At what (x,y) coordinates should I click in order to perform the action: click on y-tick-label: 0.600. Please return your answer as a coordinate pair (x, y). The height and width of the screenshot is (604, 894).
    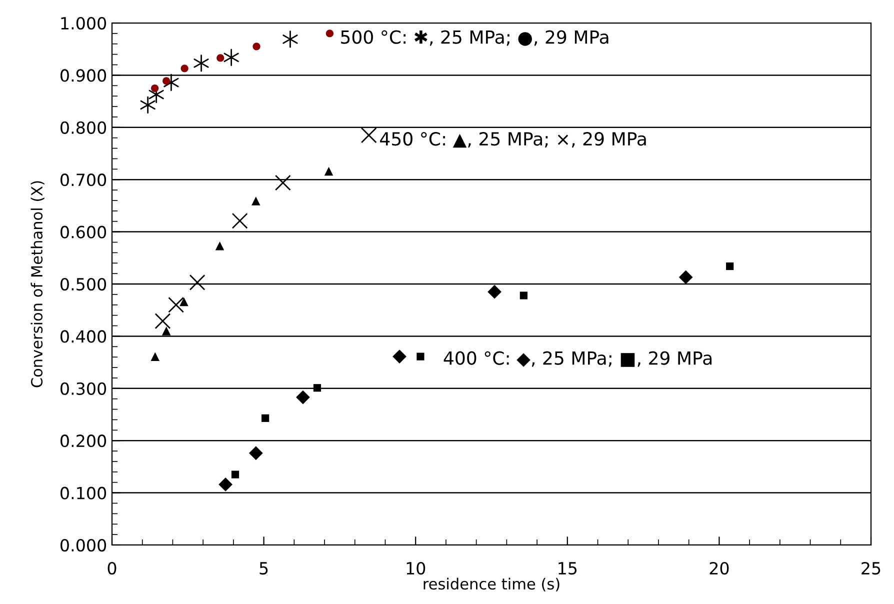
    Looking at the image, I should click on (83, 232).